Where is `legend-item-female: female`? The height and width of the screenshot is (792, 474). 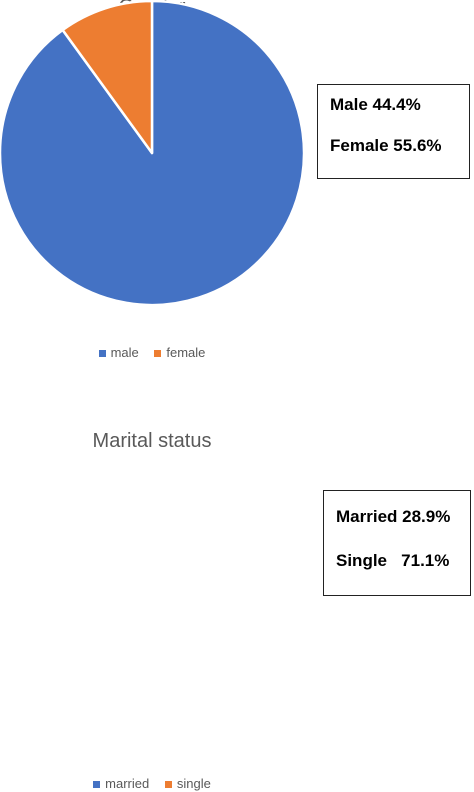 legend-item-female: female is located at coordinates (179, 352).